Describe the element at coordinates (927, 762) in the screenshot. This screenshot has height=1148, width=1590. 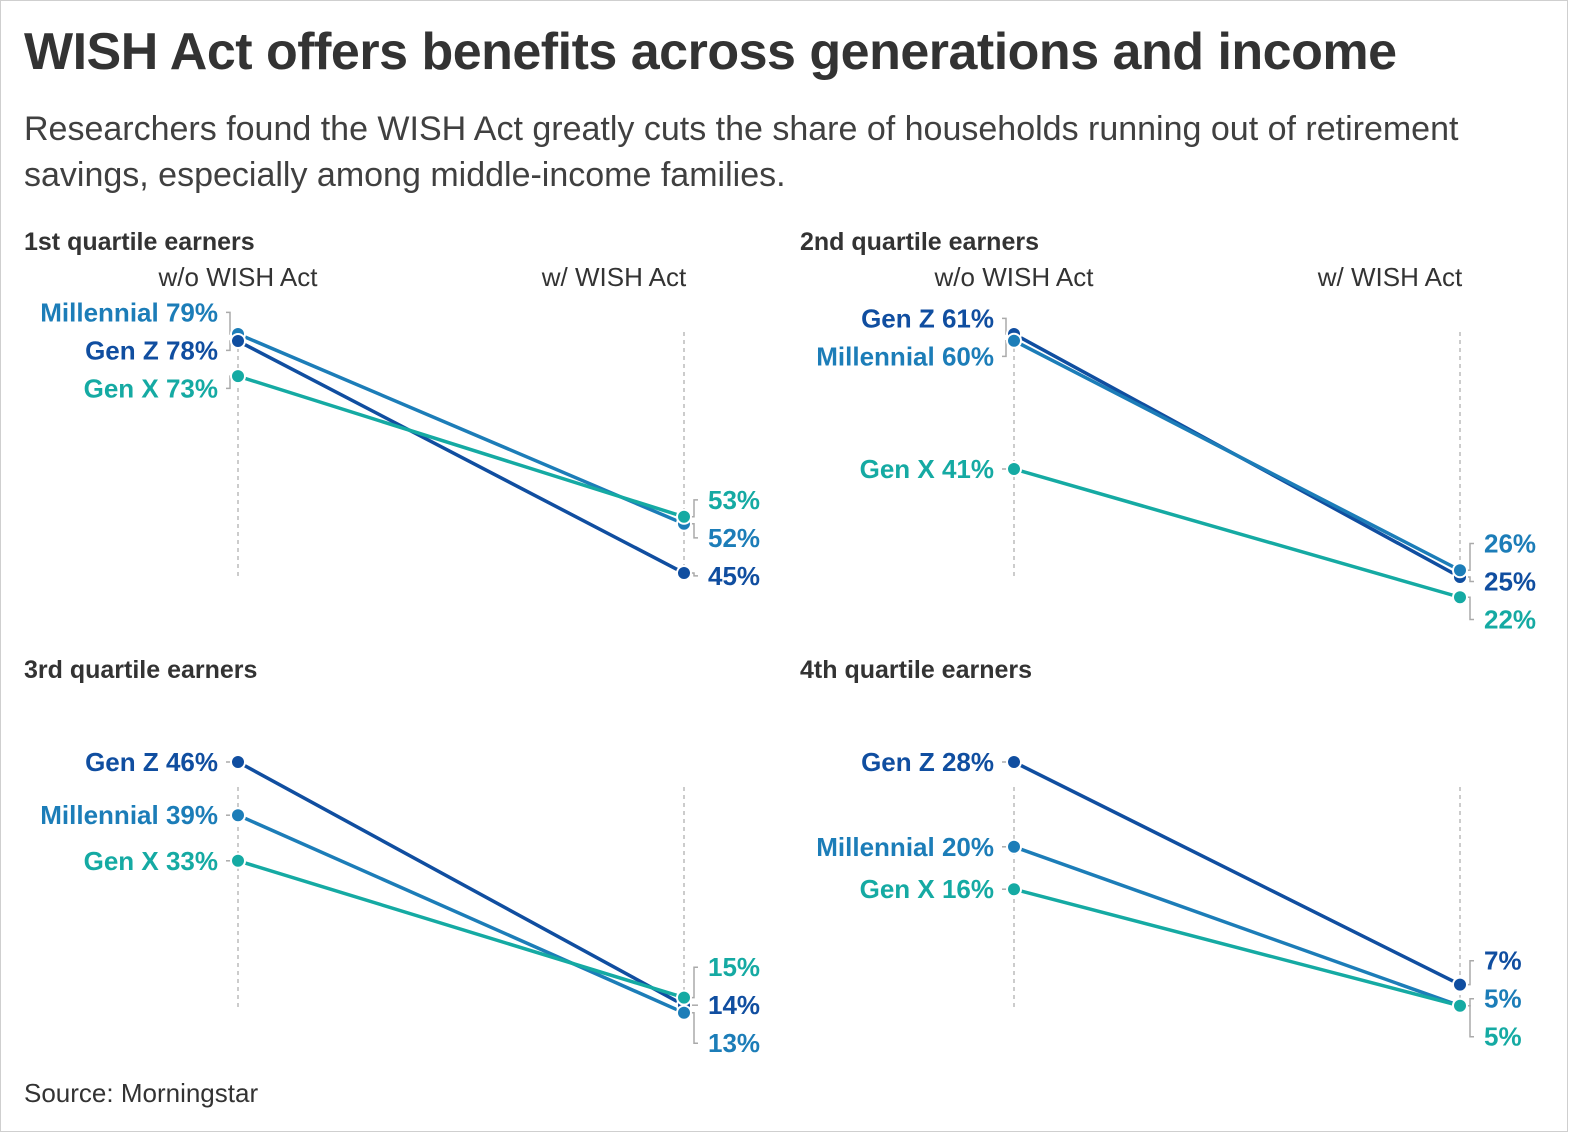
I see `panel4-label-start-gen-z: Gen Z 28%` at that location.